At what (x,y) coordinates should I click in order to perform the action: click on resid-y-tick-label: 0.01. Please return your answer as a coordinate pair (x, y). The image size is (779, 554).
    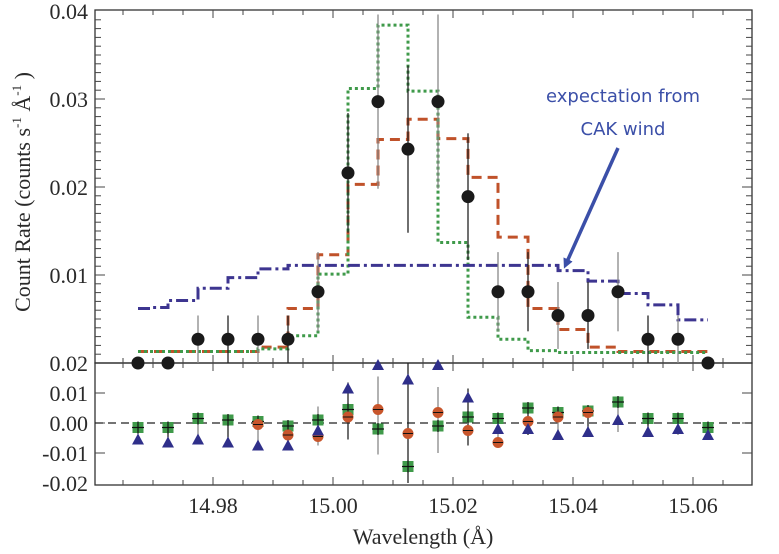
    Looking at the image, I should click on (69, 393).